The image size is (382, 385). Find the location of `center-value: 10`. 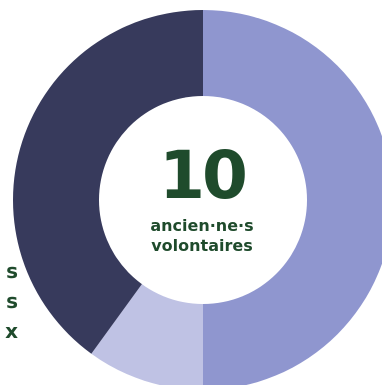

center-value: 10 is located at coordinates (203, 175).